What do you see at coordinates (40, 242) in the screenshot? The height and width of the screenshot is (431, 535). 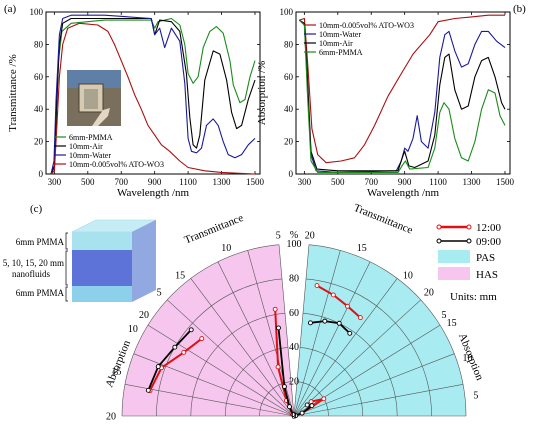 I see `stack-label-top: 6mm PMMA` at bounding box center [40, 242].